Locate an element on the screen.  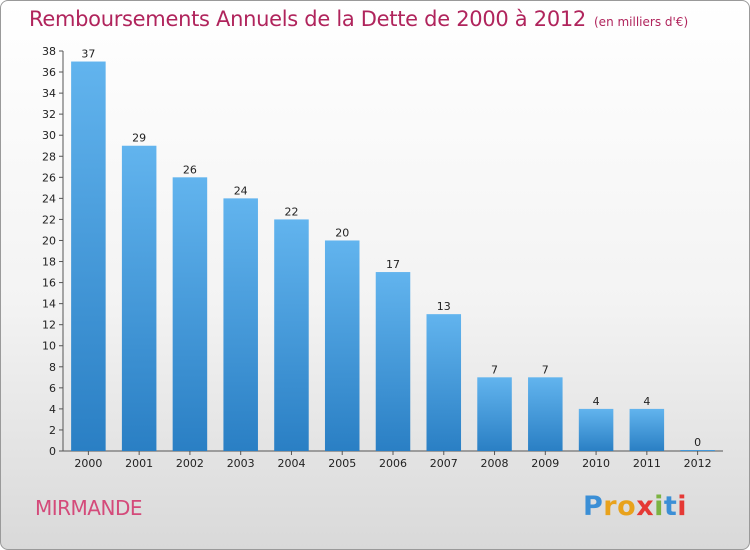
bar-2012 is located at coordinates (697, 450).